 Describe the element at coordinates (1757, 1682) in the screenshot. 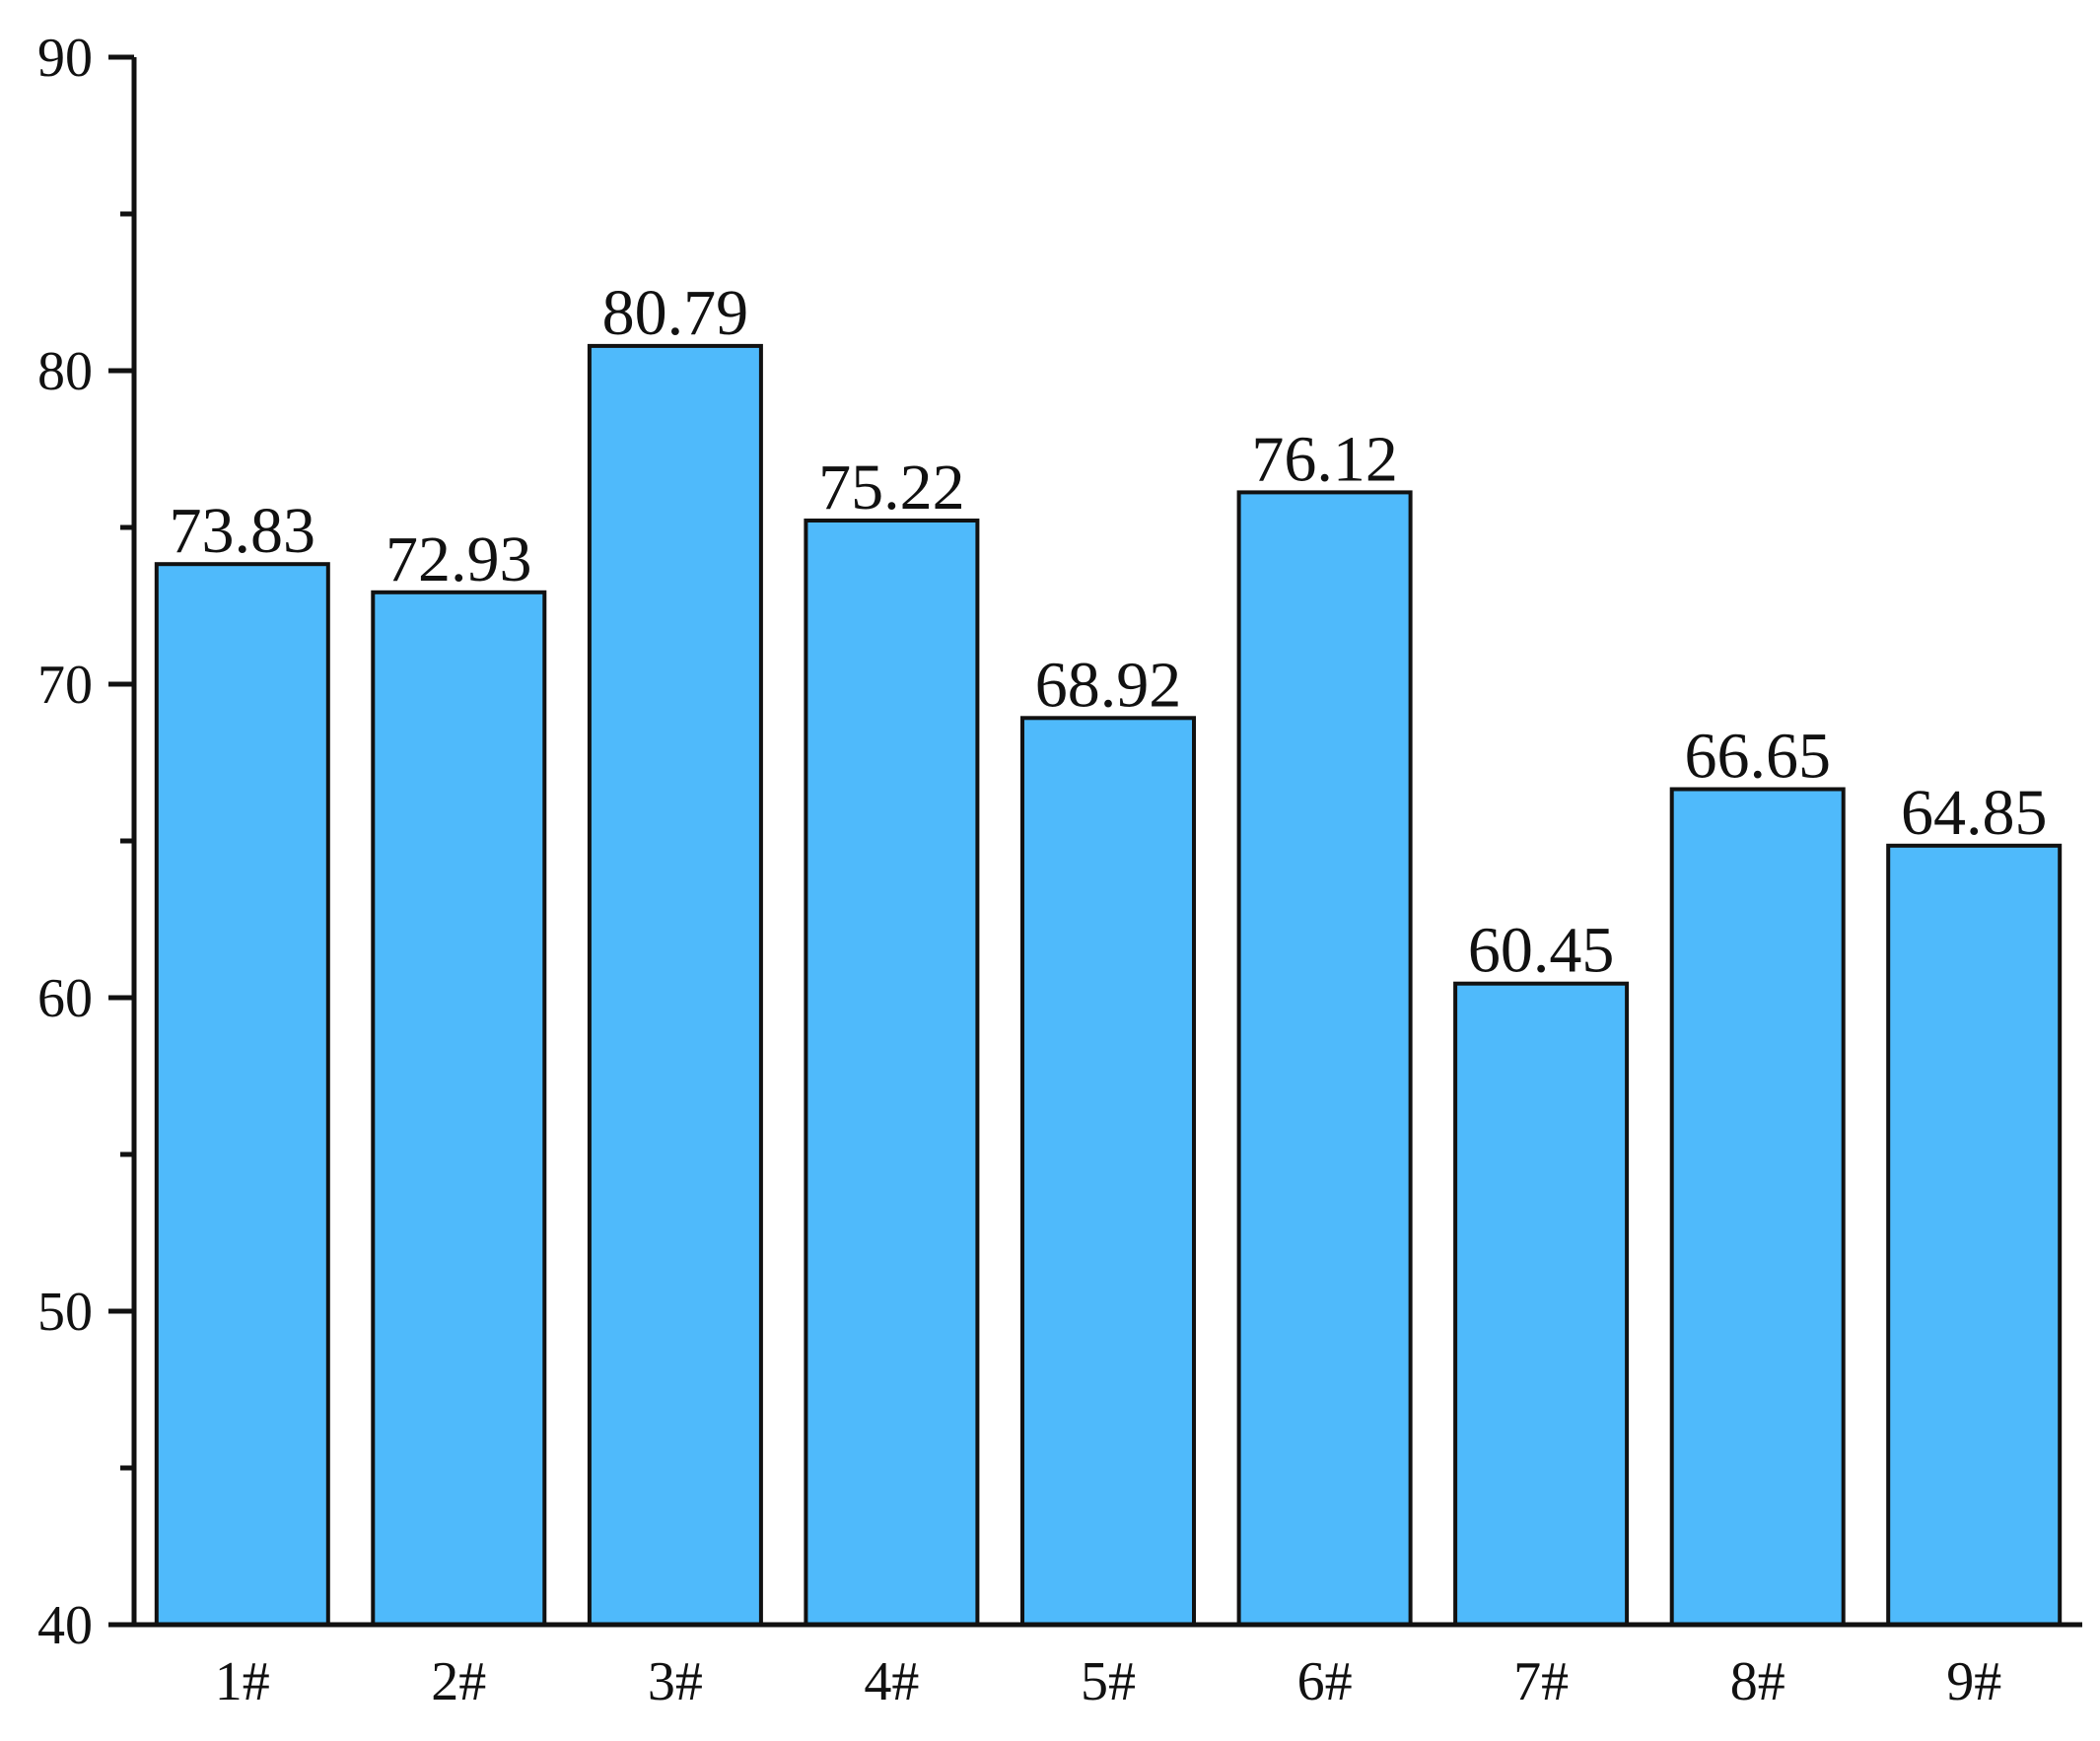

I see `x-tick-label: 8#` at that location.